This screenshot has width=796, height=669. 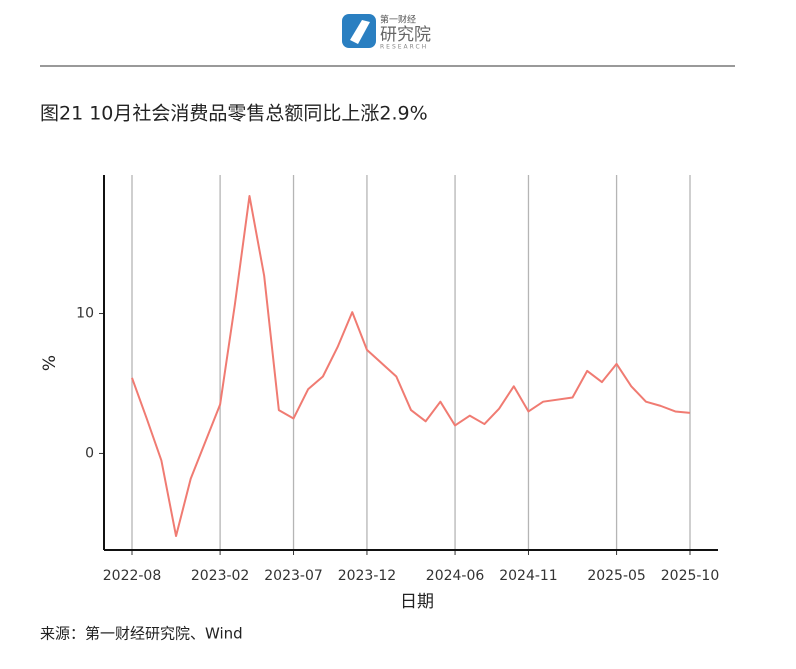 What do you see at coordinates (360, 32) in the screenshot?
I see `logo-icon-mark` at bounding box center [360, 32].